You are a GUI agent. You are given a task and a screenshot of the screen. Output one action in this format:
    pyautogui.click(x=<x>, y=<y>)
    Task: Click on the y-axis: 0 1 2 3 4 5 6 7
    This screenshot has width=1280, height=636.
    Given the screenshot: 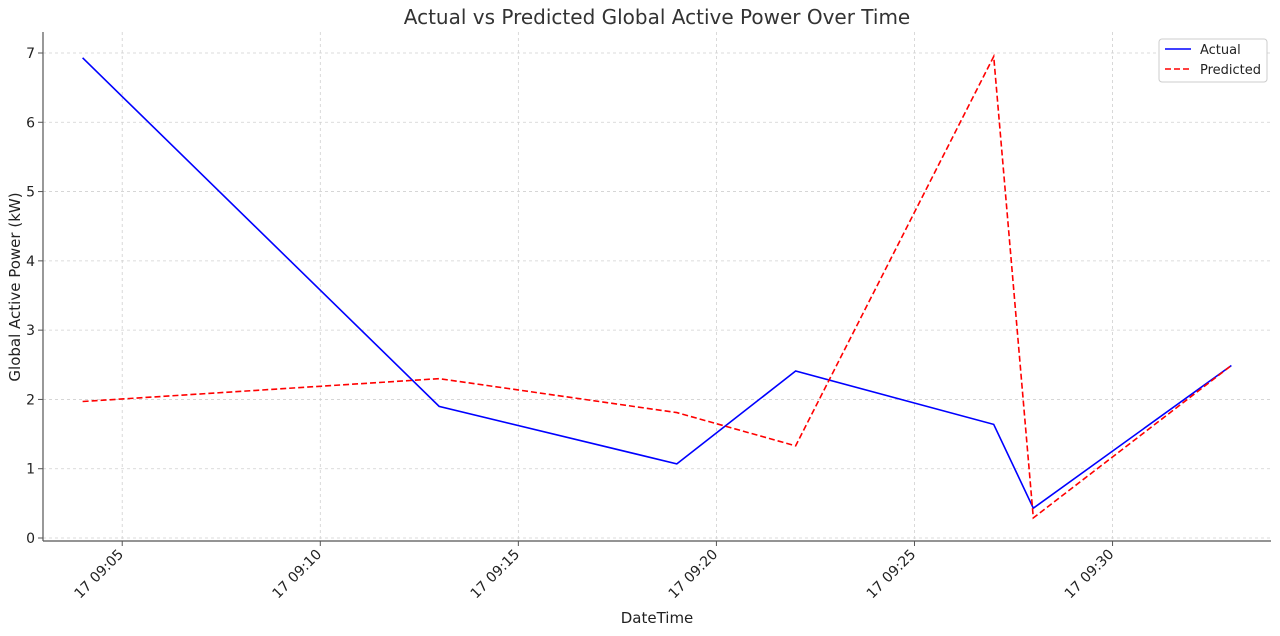 What is the action you would take?
    pyautogui.click(x=34, y=296)
    